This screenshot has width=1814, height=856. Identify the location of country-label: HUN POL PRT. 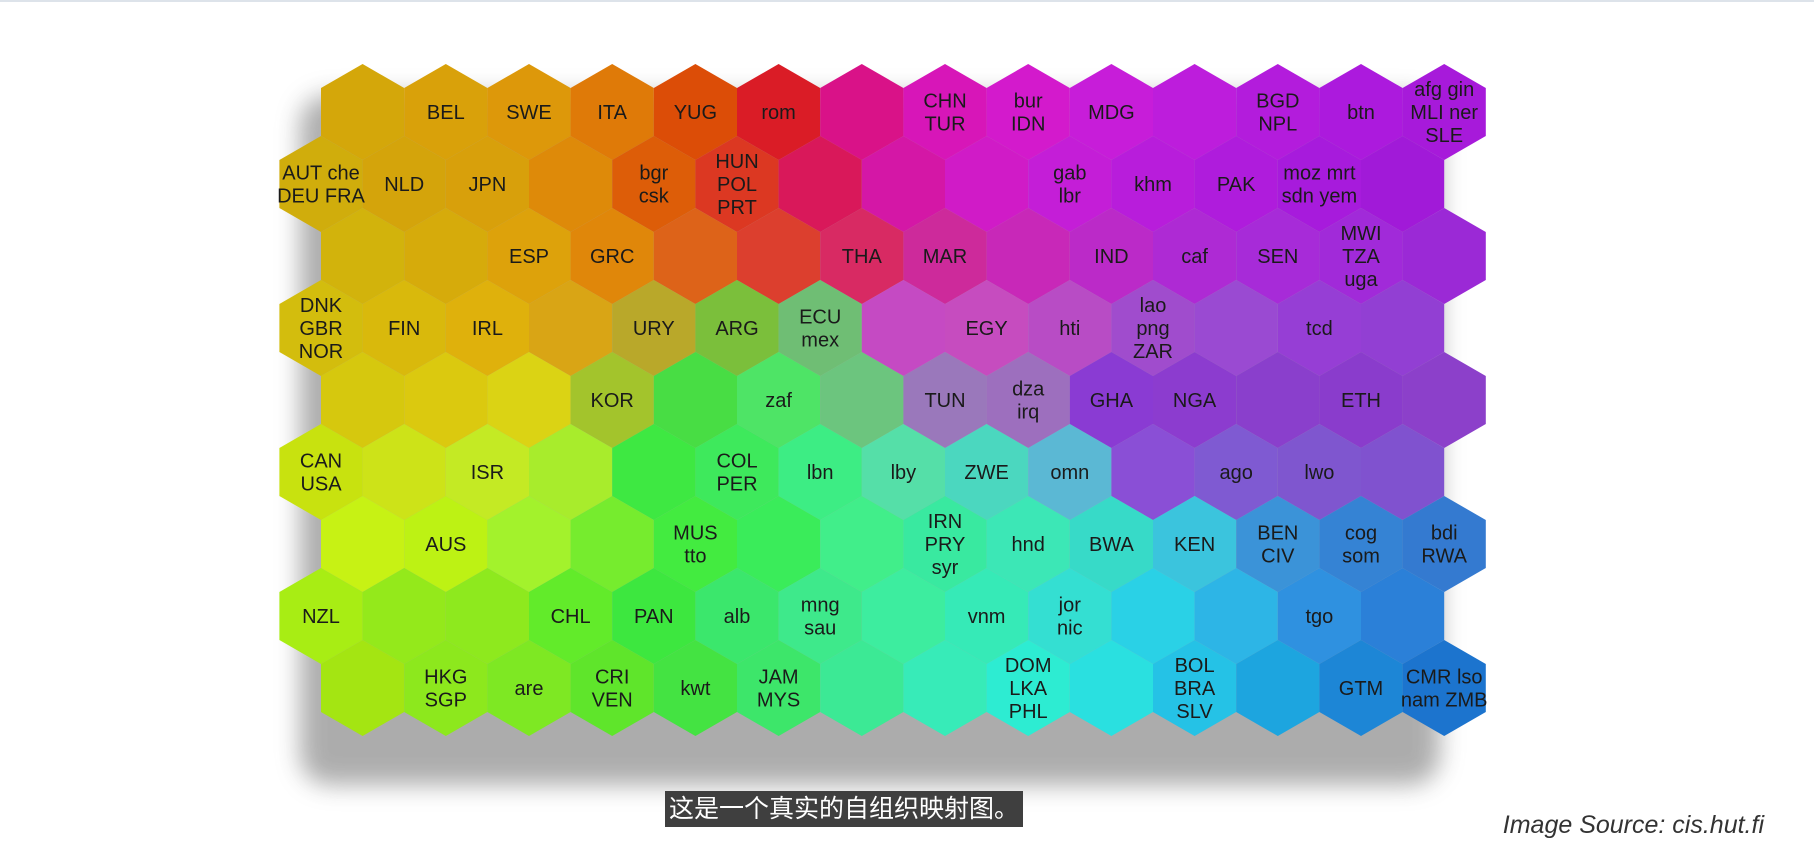
(736, 185).